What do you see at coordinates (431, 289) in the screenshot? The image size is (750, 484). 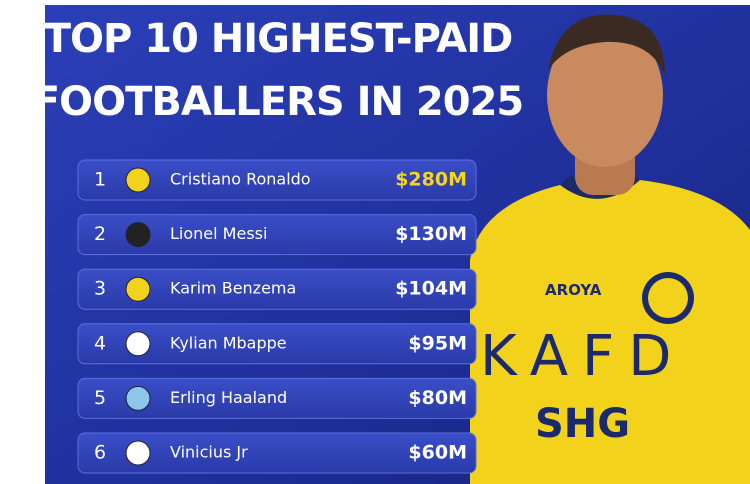 I see `salary: $104M` at bounding box center [431, 289].